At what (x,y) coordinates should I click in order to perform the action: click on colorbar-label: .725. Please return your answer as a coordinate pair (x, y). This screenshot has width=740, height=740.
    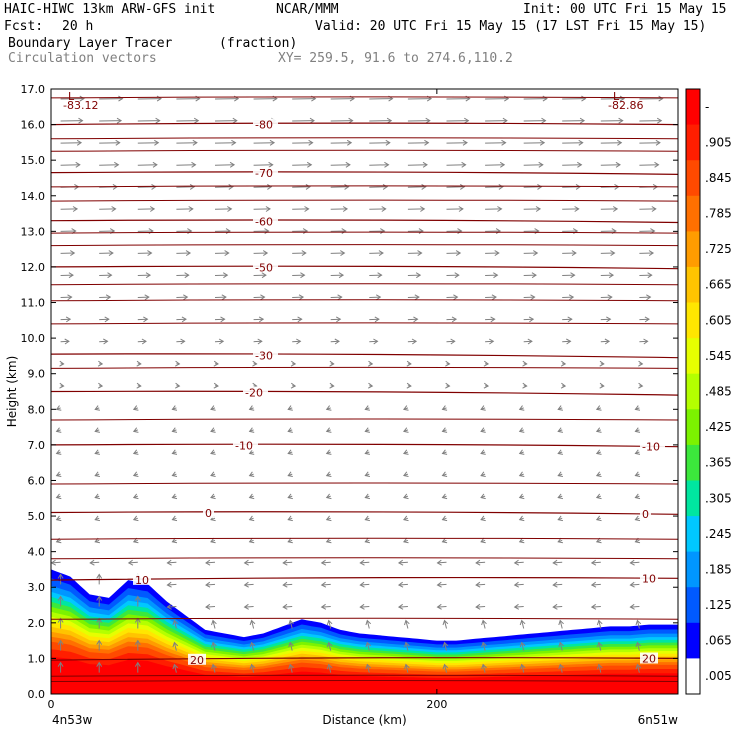
    Looking at the image, I should click on (718, 249).